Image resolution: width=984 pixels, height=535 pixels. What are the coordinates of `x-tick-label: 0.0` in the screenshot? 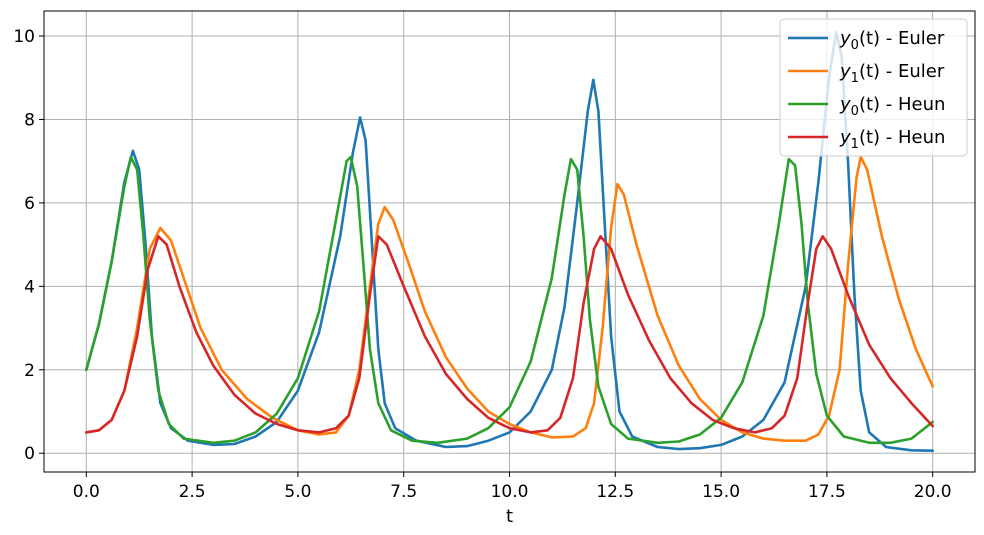 It's located at (86, 492).